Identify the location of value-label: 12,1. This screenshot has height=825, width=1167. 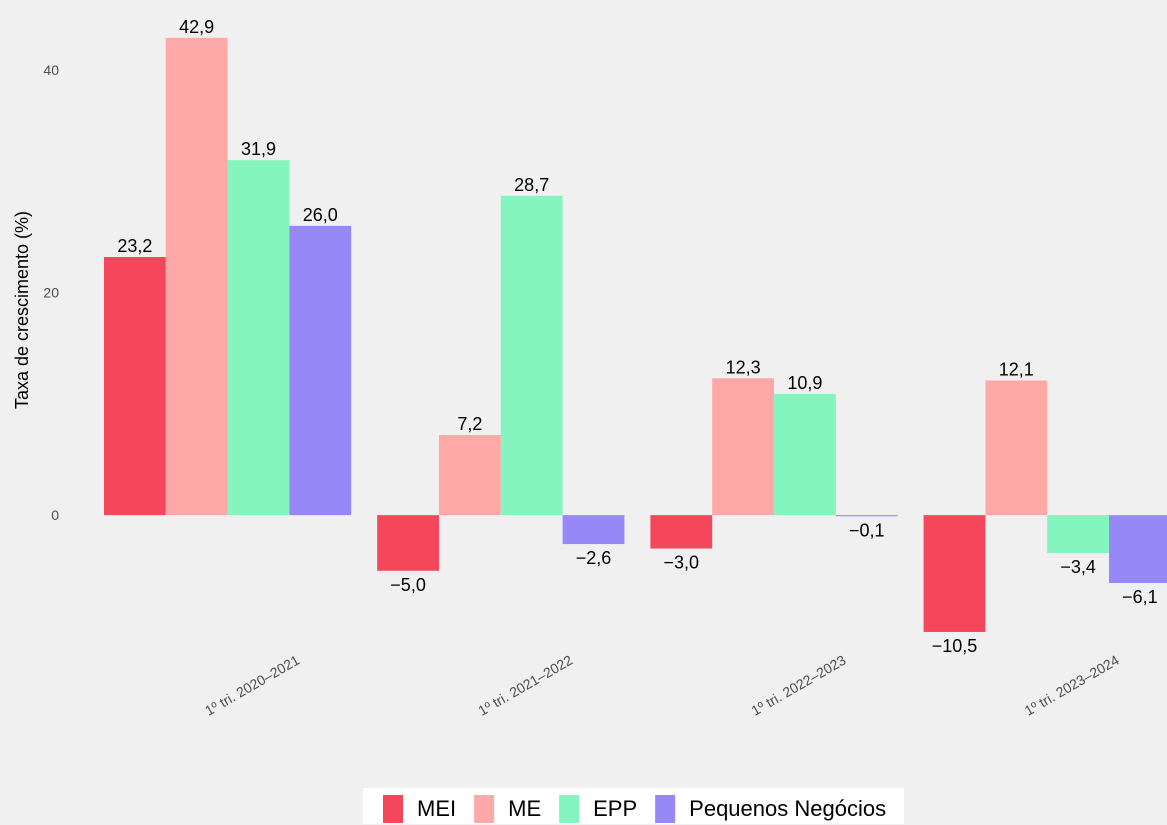
(1016, 370).